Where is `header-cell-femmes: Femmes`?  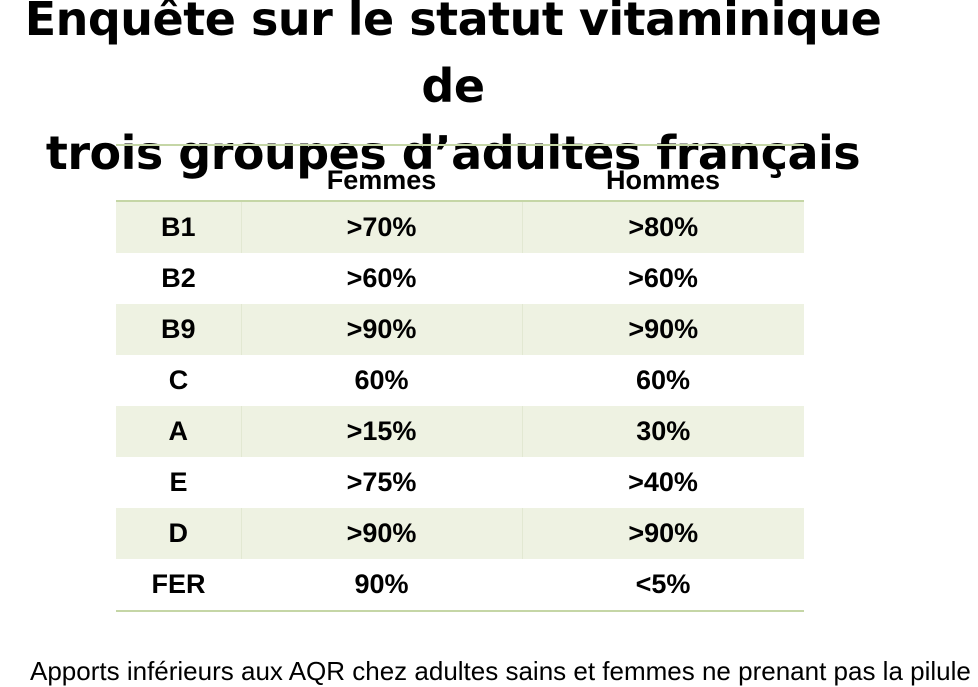 header-cell-femmes: Femmes is located at coordinates (381, 173).